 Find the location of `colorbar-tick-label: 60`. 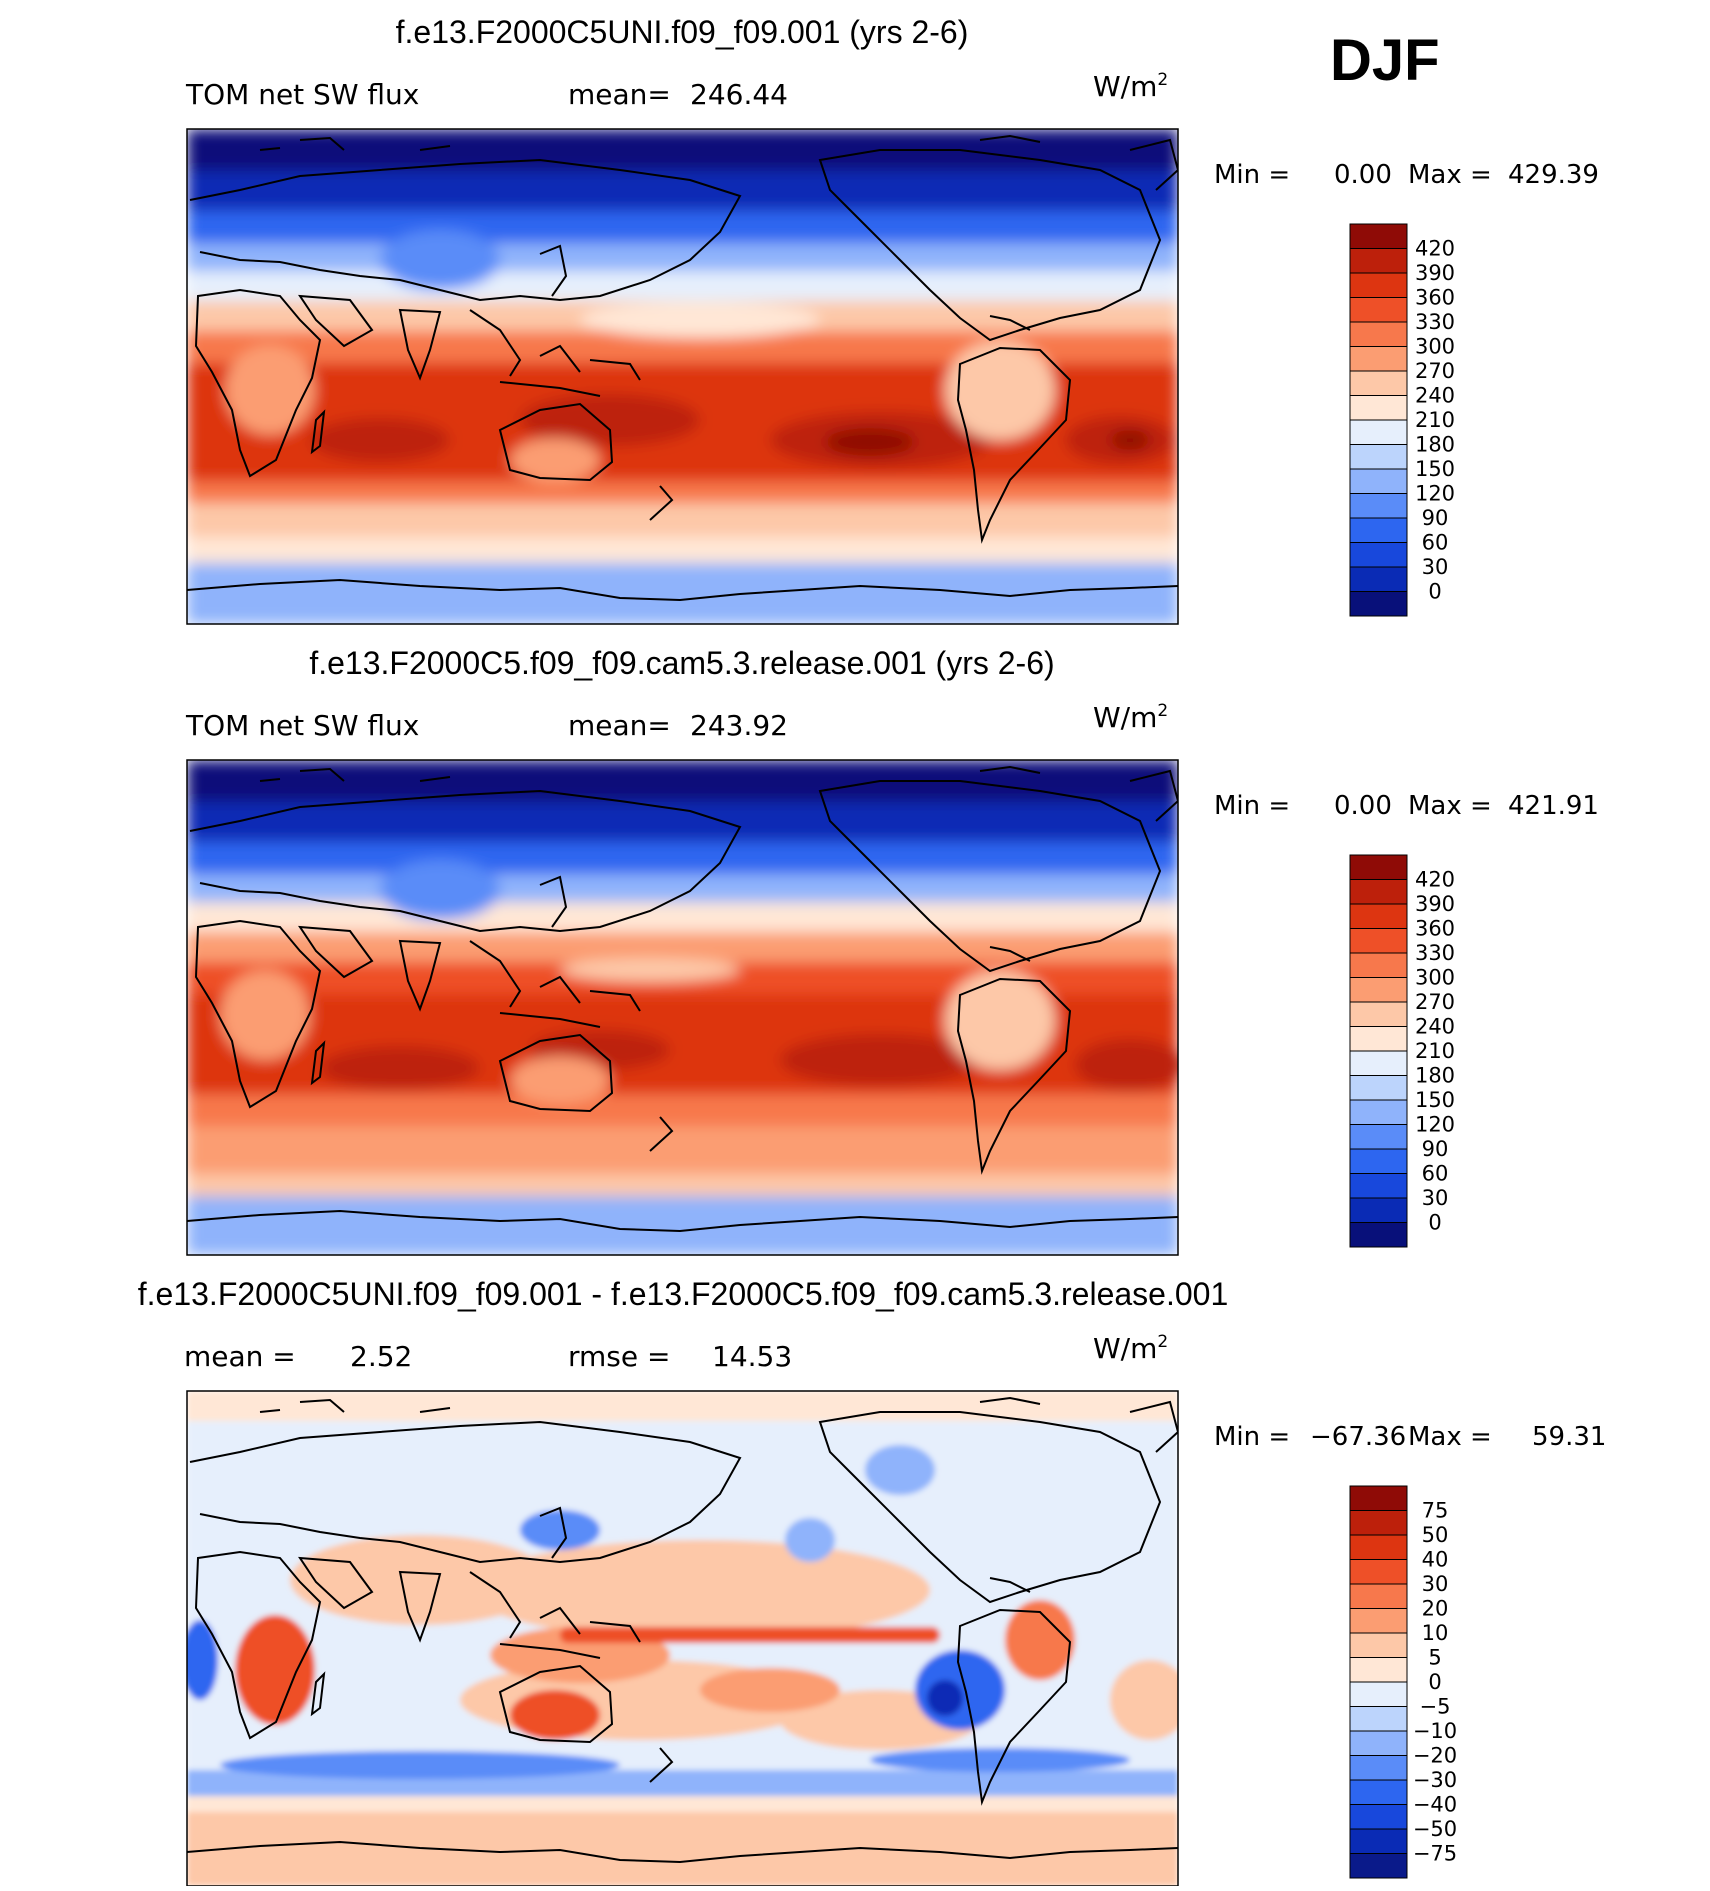

colorbar-tick-label: 60 is located at coordinates (1435, 1174).